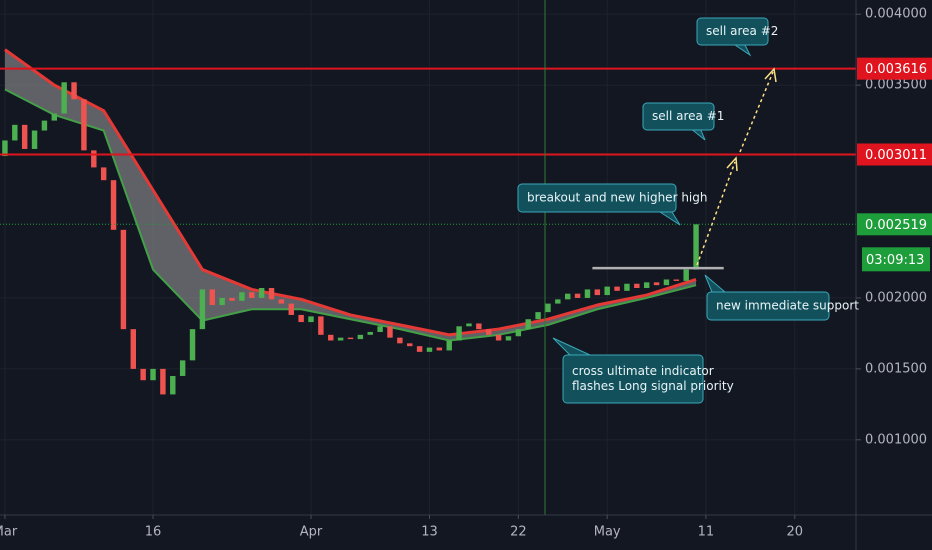 This screenshot has width=932, height=550. I want to click on arrow-head, so click(732, 164).